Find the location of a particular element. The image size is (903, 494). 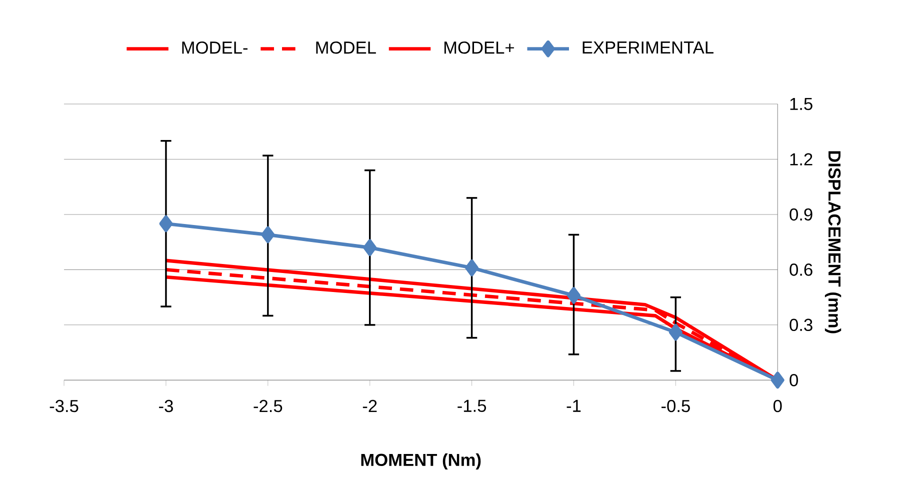

legend-label: MODEL is located at coordinates (346, 48).